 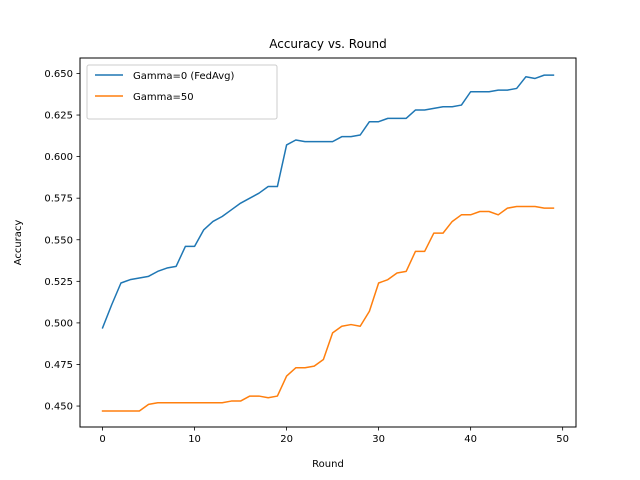 I want to click on x-tick-label: 50, so click(x=562, y=439).